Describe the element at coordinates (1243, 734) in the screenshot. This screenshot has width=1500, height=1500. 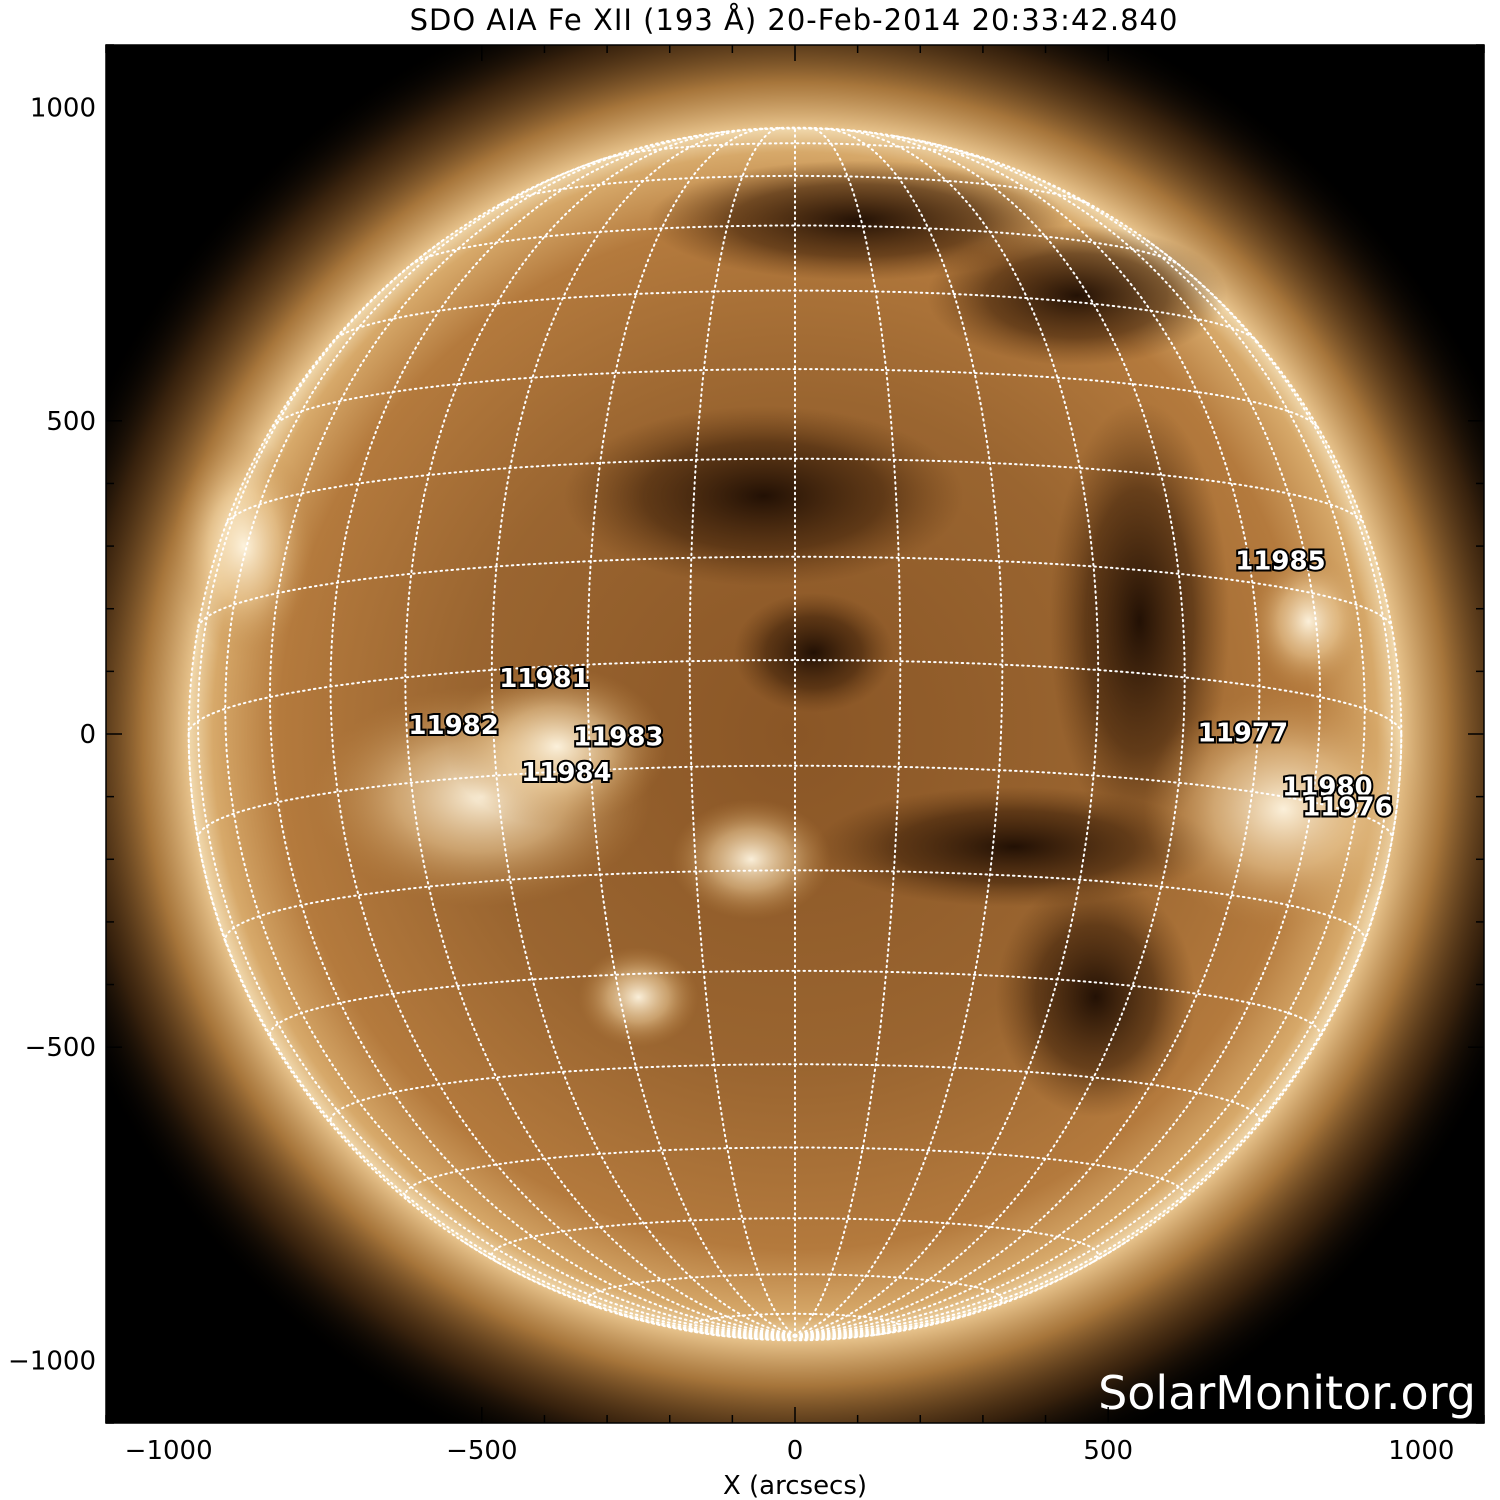
I see `active-region-label: 11977` at that location.